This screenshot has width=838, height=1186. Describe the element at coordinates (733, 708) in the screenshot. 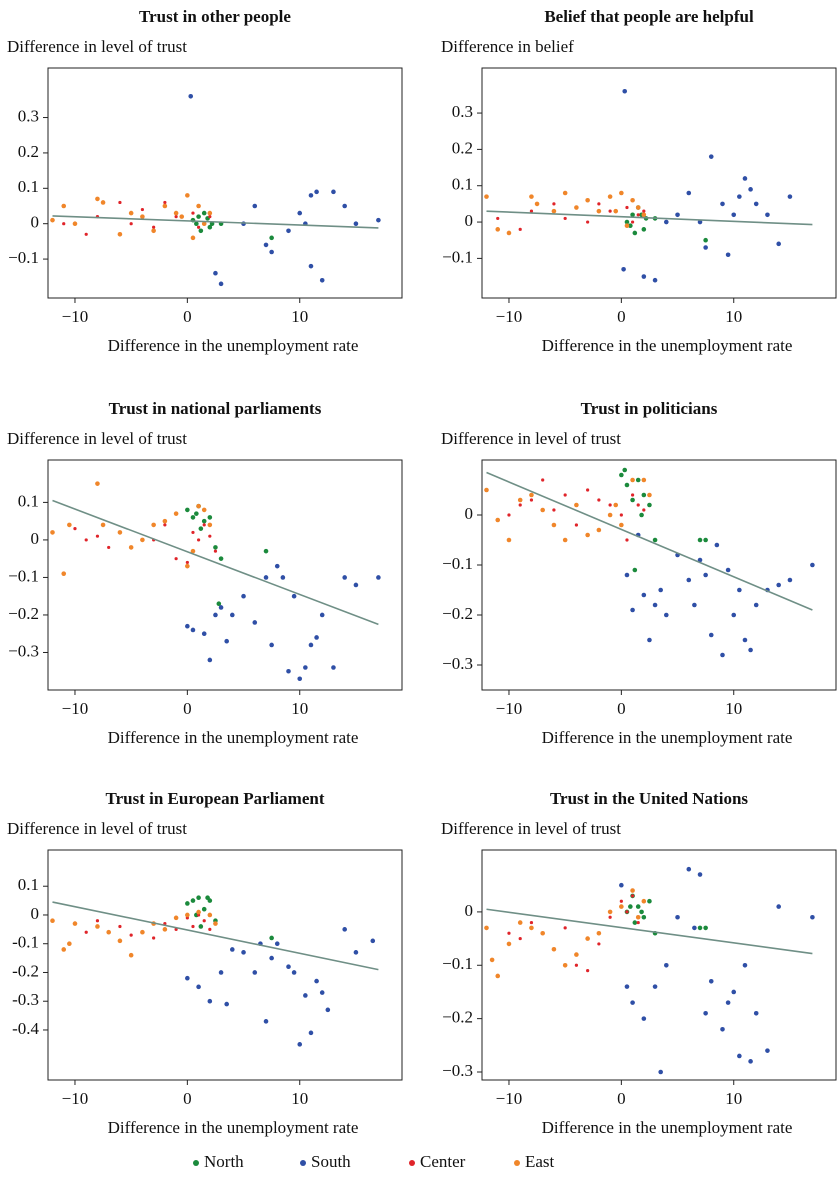

I see `x-tick-label: 10` at that location.